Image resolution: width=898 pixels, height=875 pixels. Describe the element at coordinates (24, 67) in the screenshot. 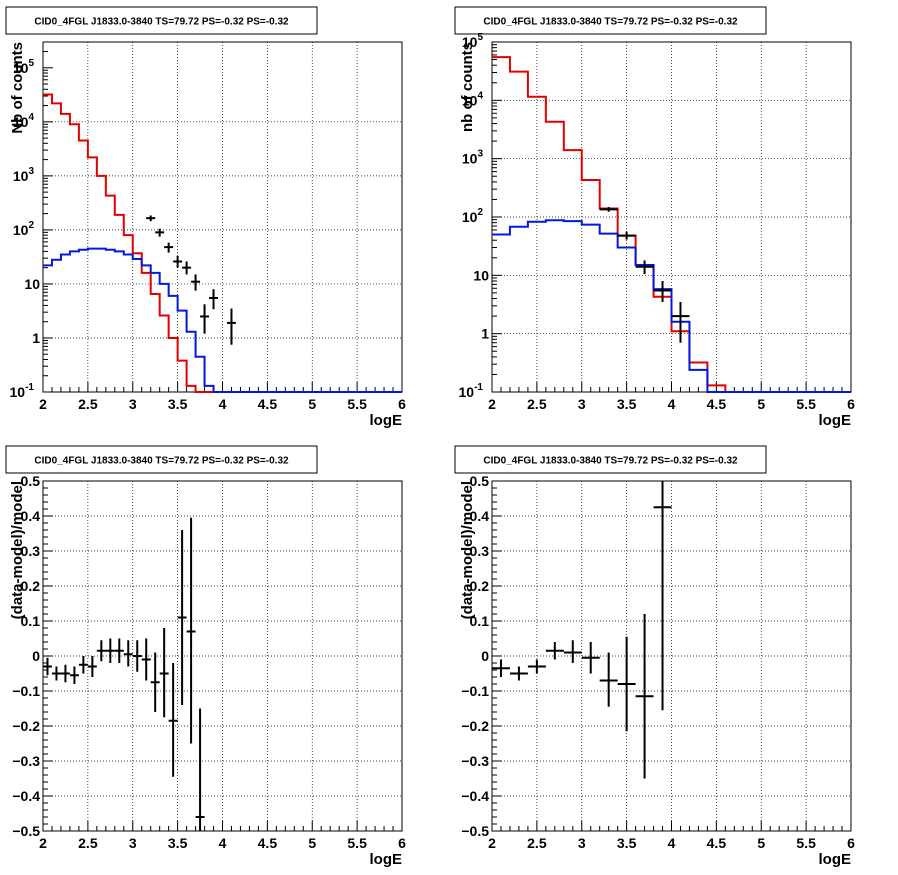

I see `y-tick-label: 10⁵` at that location.